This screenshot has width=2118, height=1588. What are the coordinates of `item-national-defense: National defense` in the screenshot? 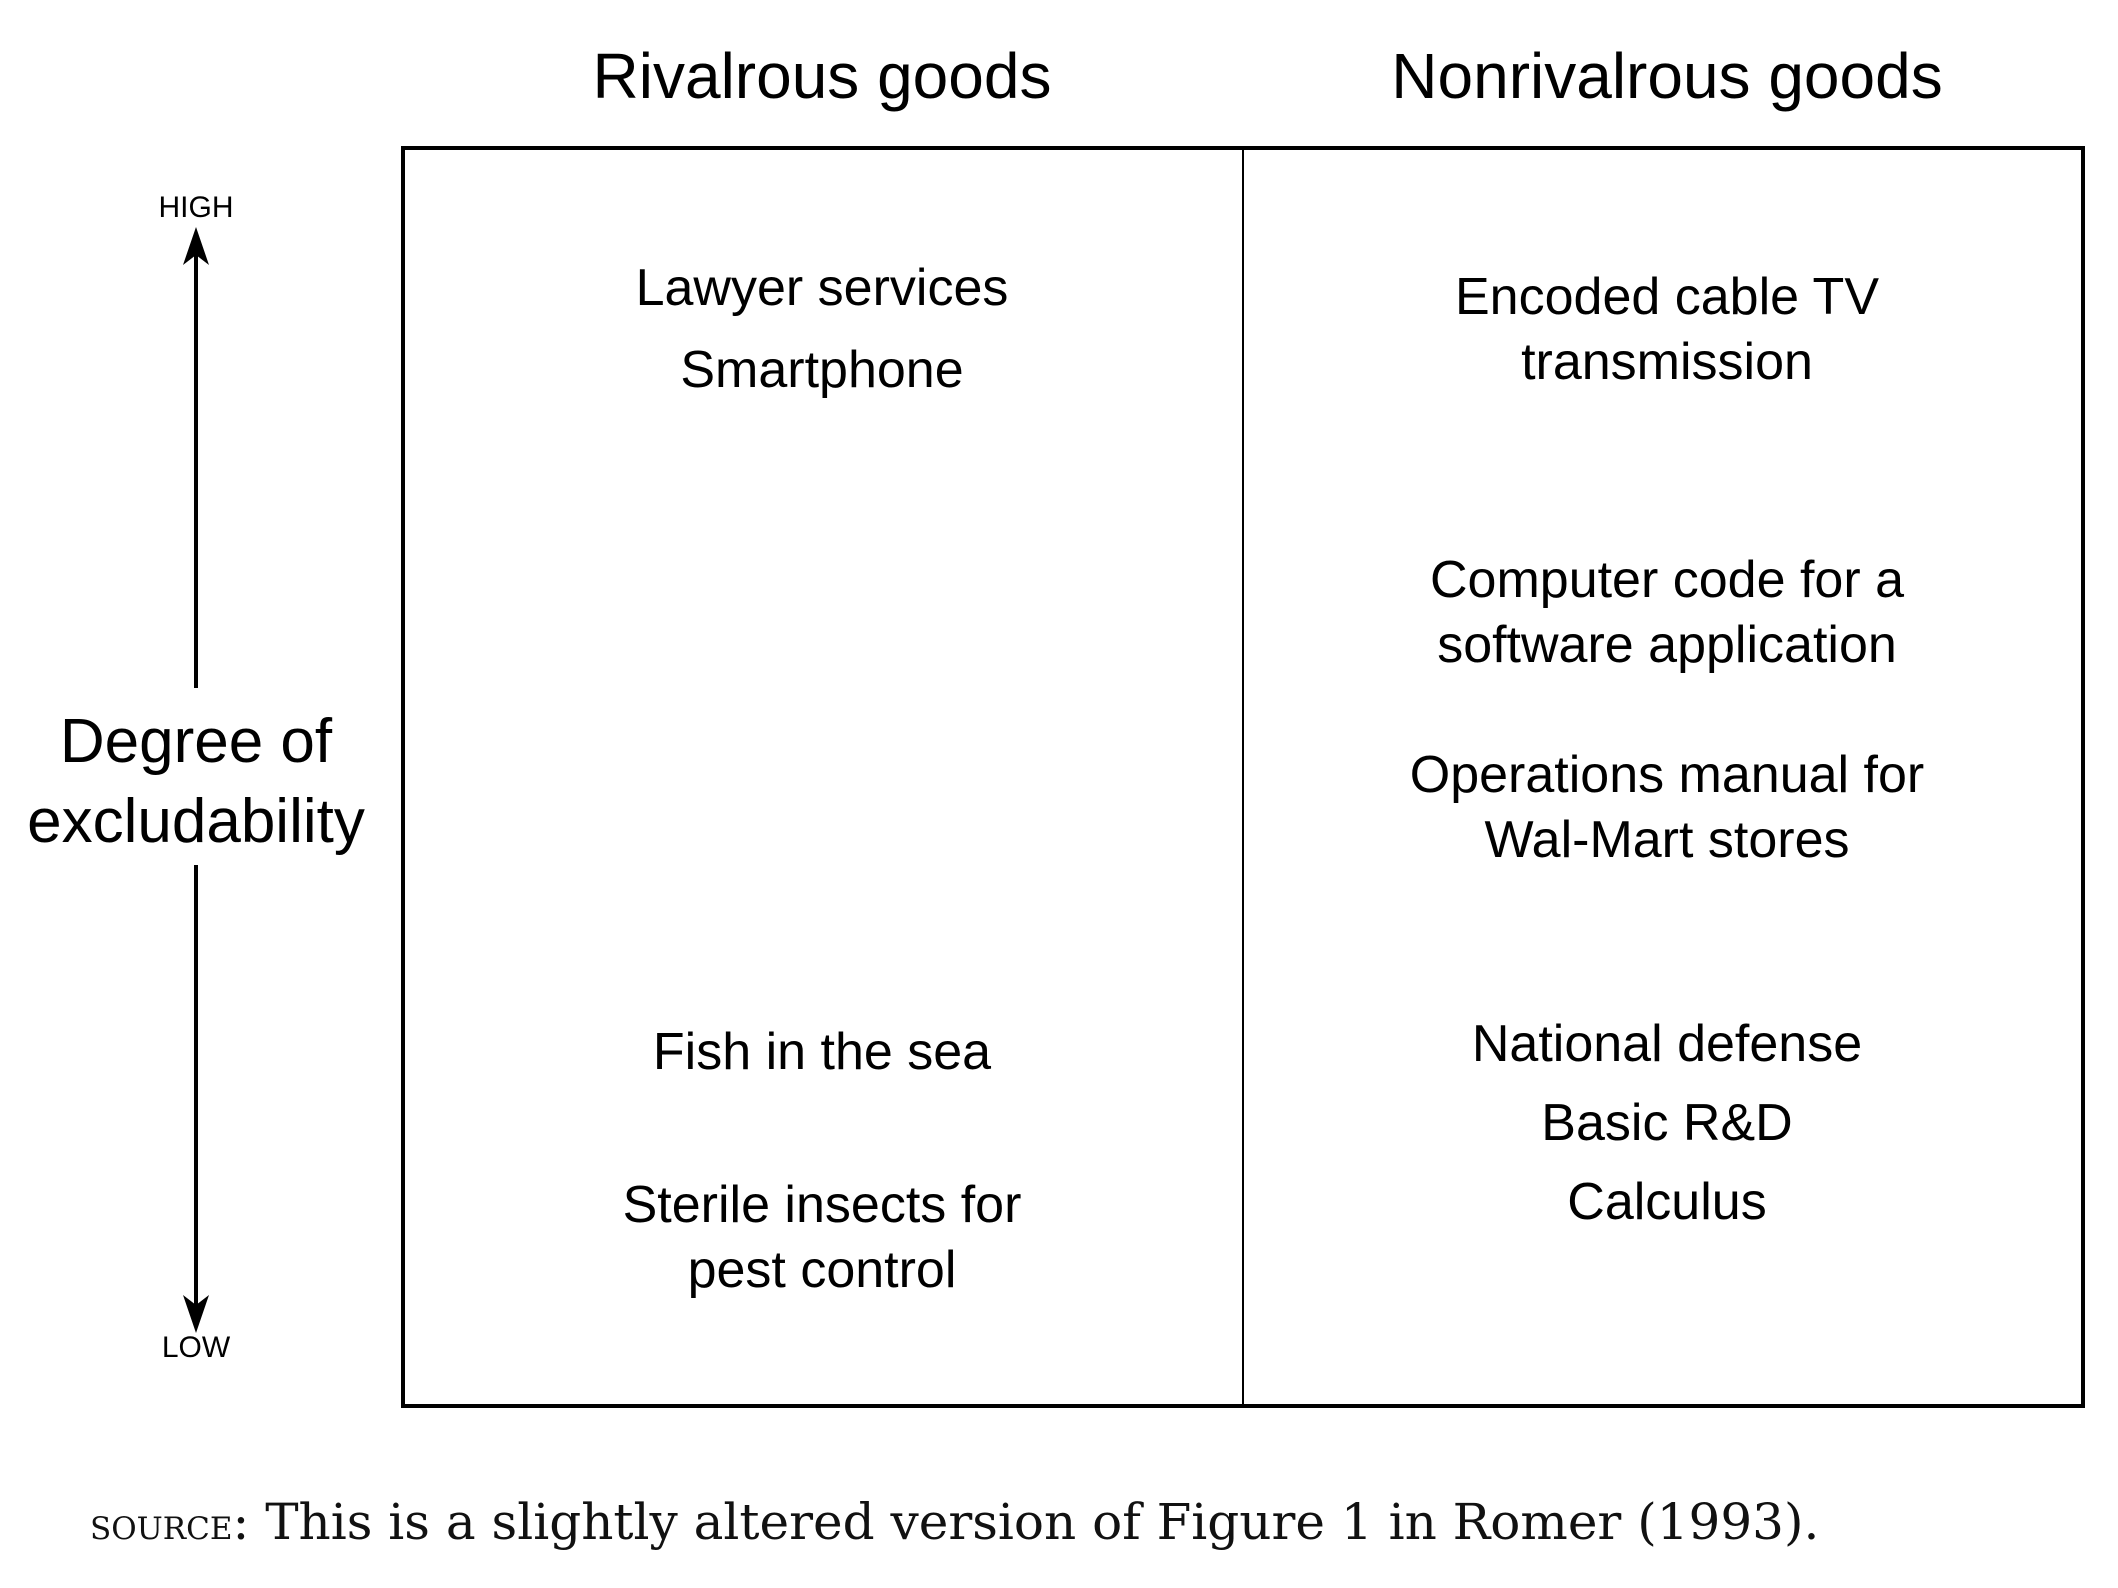 It's located at (1667, 1044).